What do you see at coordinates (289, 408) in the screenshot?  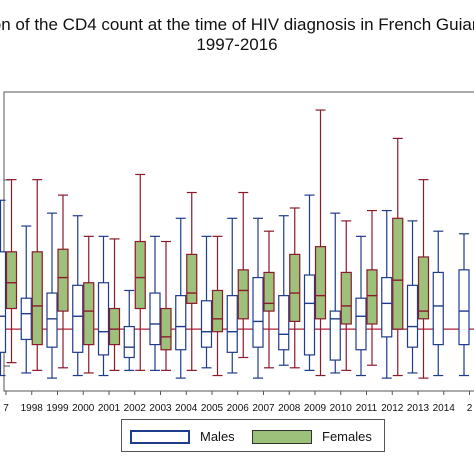 I see `x-tick-label: 2008` at bounding box center [289, 408].